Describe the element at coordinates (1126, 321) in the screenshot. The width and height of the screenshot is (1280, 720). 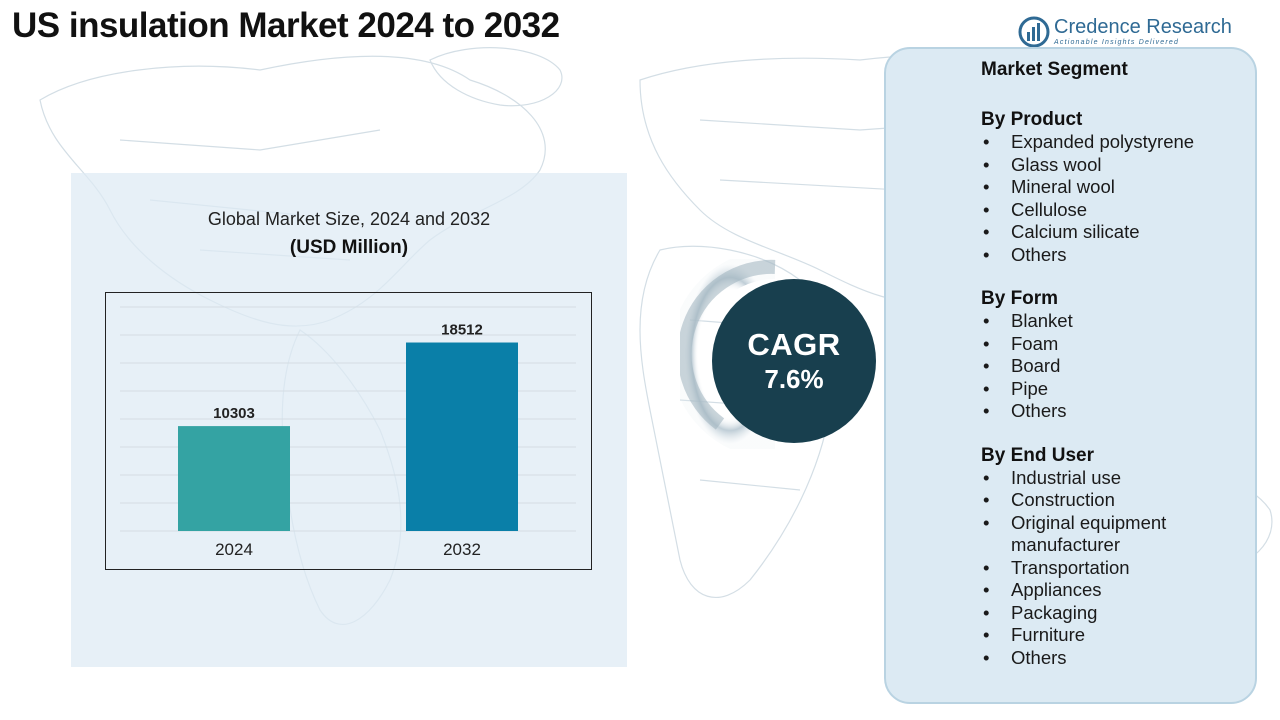
I see `segment-item: Blanket` at that location.